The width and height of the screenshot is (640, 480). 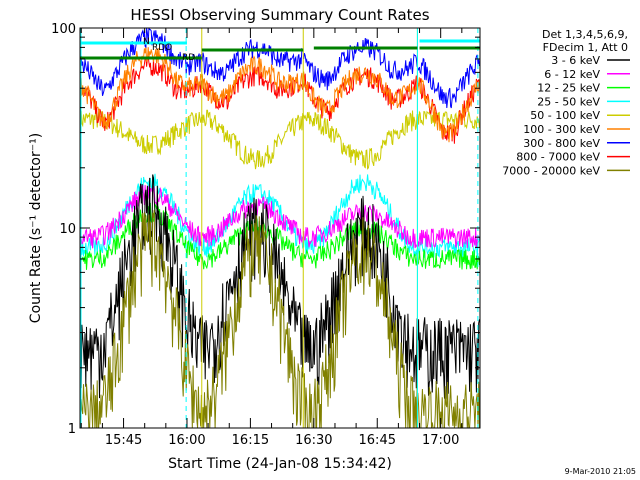 I want to click on legend-entry-label: 300 - 800 keV, so click(x=561, y=143).